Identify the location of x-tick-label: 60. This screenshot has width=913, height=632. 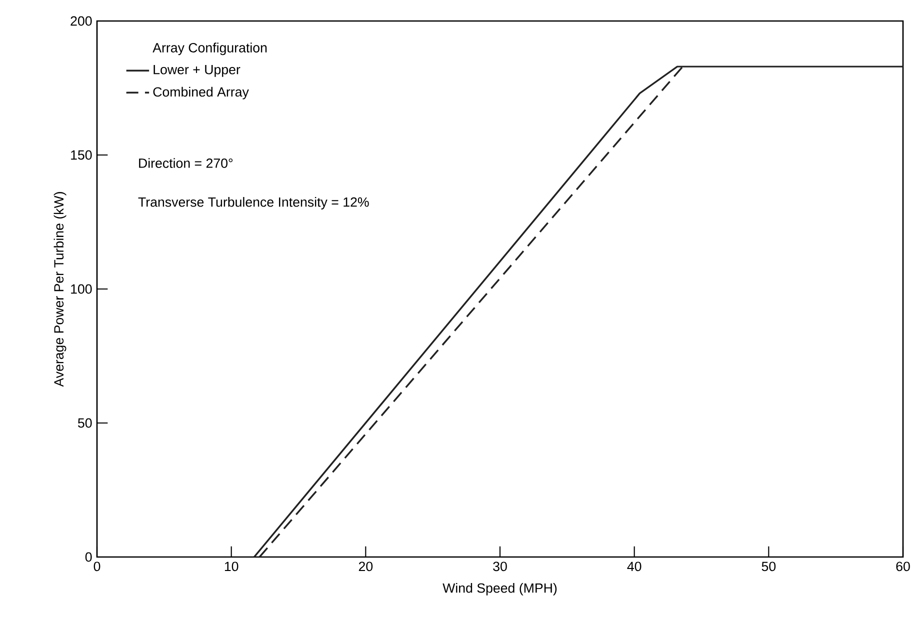
(903, 567).